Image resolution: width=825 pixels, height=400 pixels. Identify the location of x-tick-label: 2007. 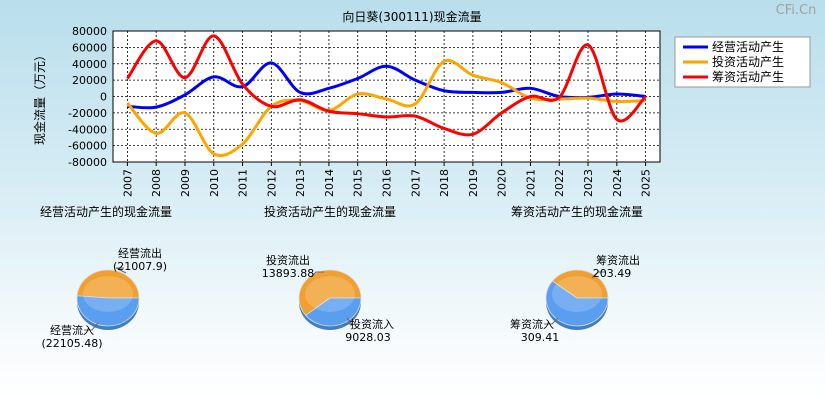
(127, 183).